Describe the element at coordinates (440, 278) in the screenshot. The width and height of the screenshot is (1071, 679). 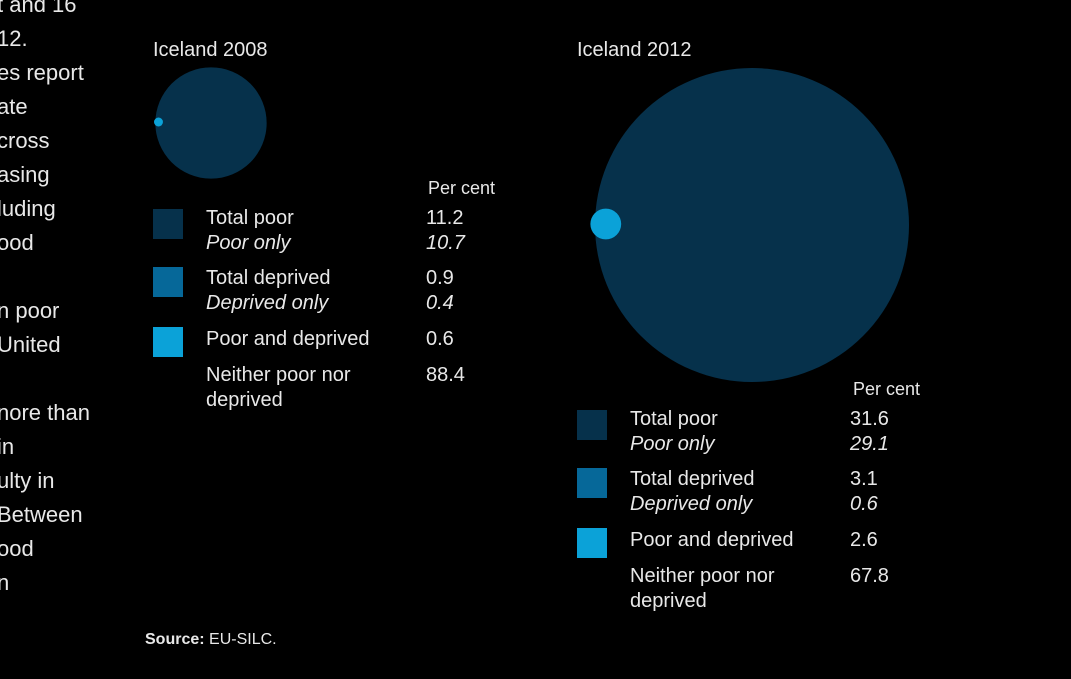
I see `legend-value: 0.9` at that location.